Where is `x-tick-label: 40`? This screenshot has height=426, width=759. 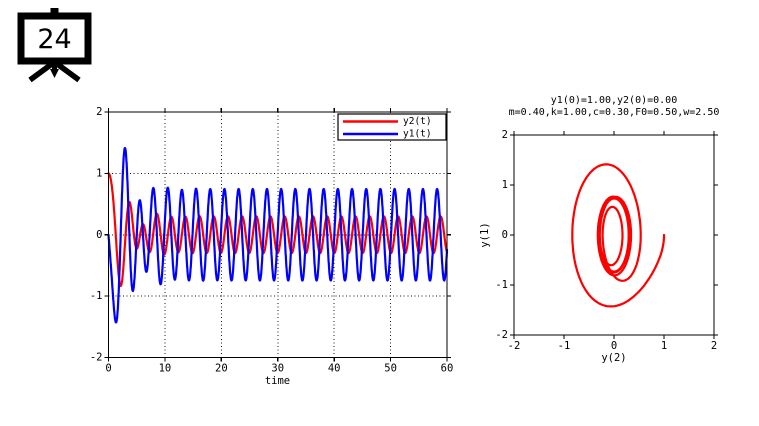 x-tick-label: 40 is located at coordinates (334, 369).